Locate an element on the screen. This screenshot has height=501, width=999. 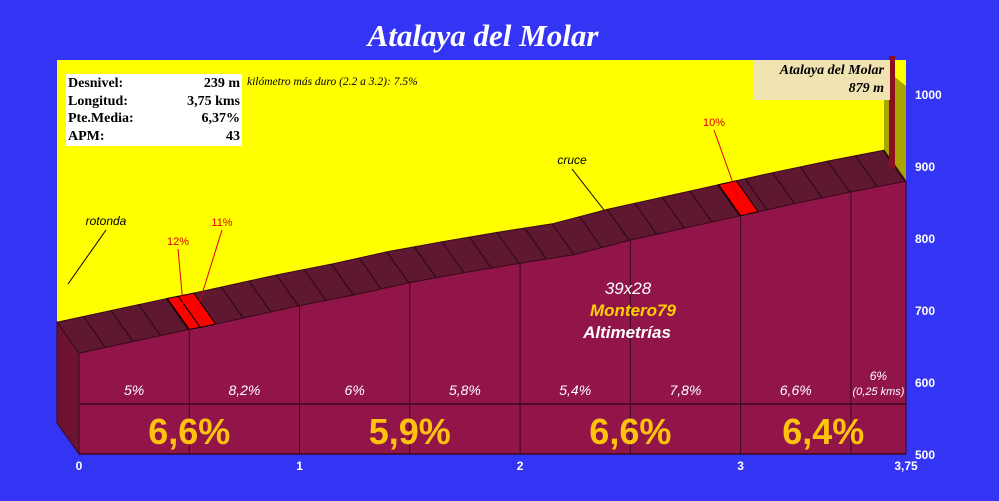
annotation-text: rotonda is located at coordinates (106, 221).